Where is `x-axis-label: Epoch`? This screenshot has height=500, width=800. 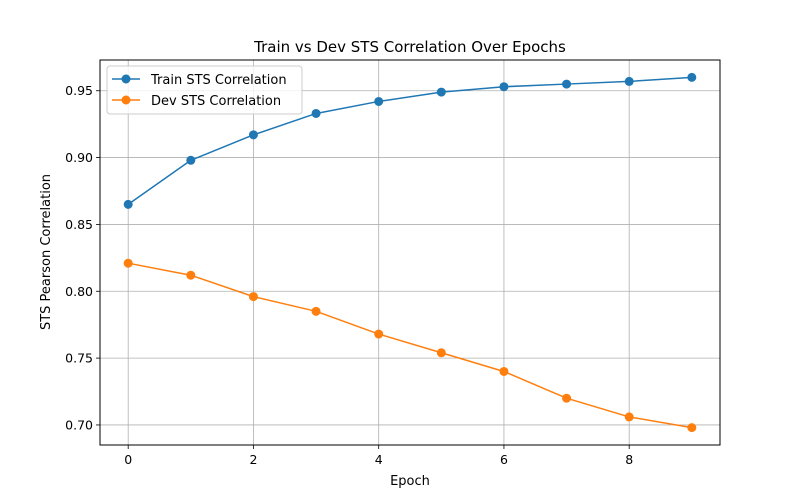
x-axis-label: Epoch is located at coordinates (410, 481).